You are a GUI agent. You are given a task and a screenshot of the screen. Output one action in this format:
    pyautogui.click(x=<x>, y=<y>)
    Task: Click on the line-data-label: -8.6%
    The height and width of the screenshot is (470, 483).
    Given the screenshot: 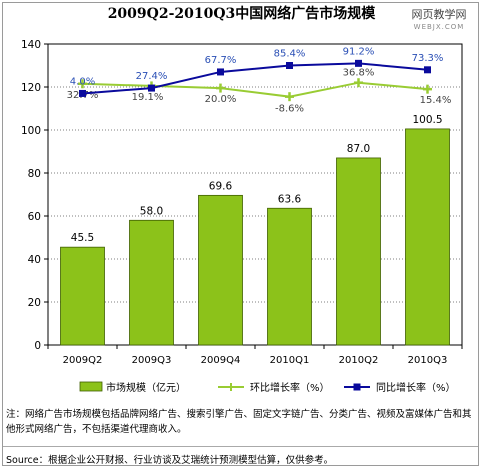 What is the action you would take?
    pyautogui.click(x=289, y=109)
    